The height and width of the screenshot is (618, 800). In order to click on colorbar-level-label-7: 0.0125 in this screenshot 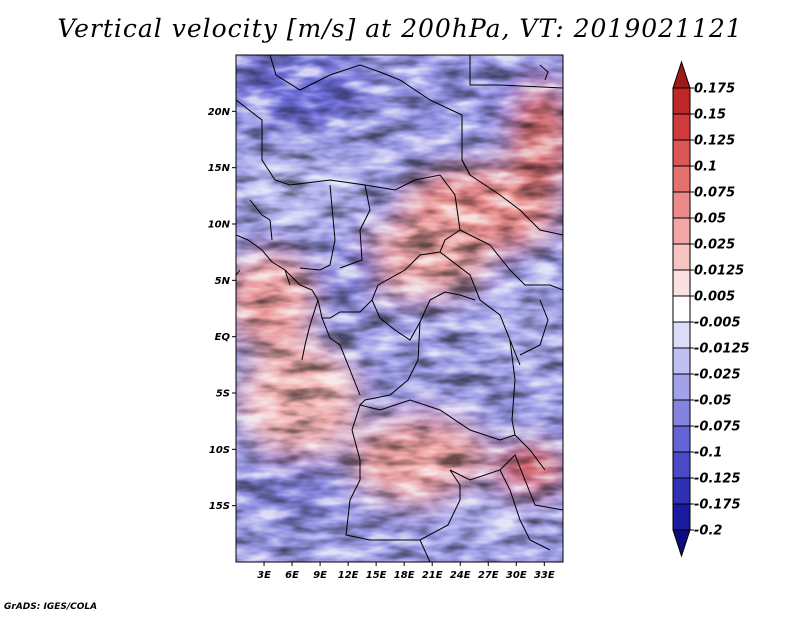, I will do `click(719, 271)`.